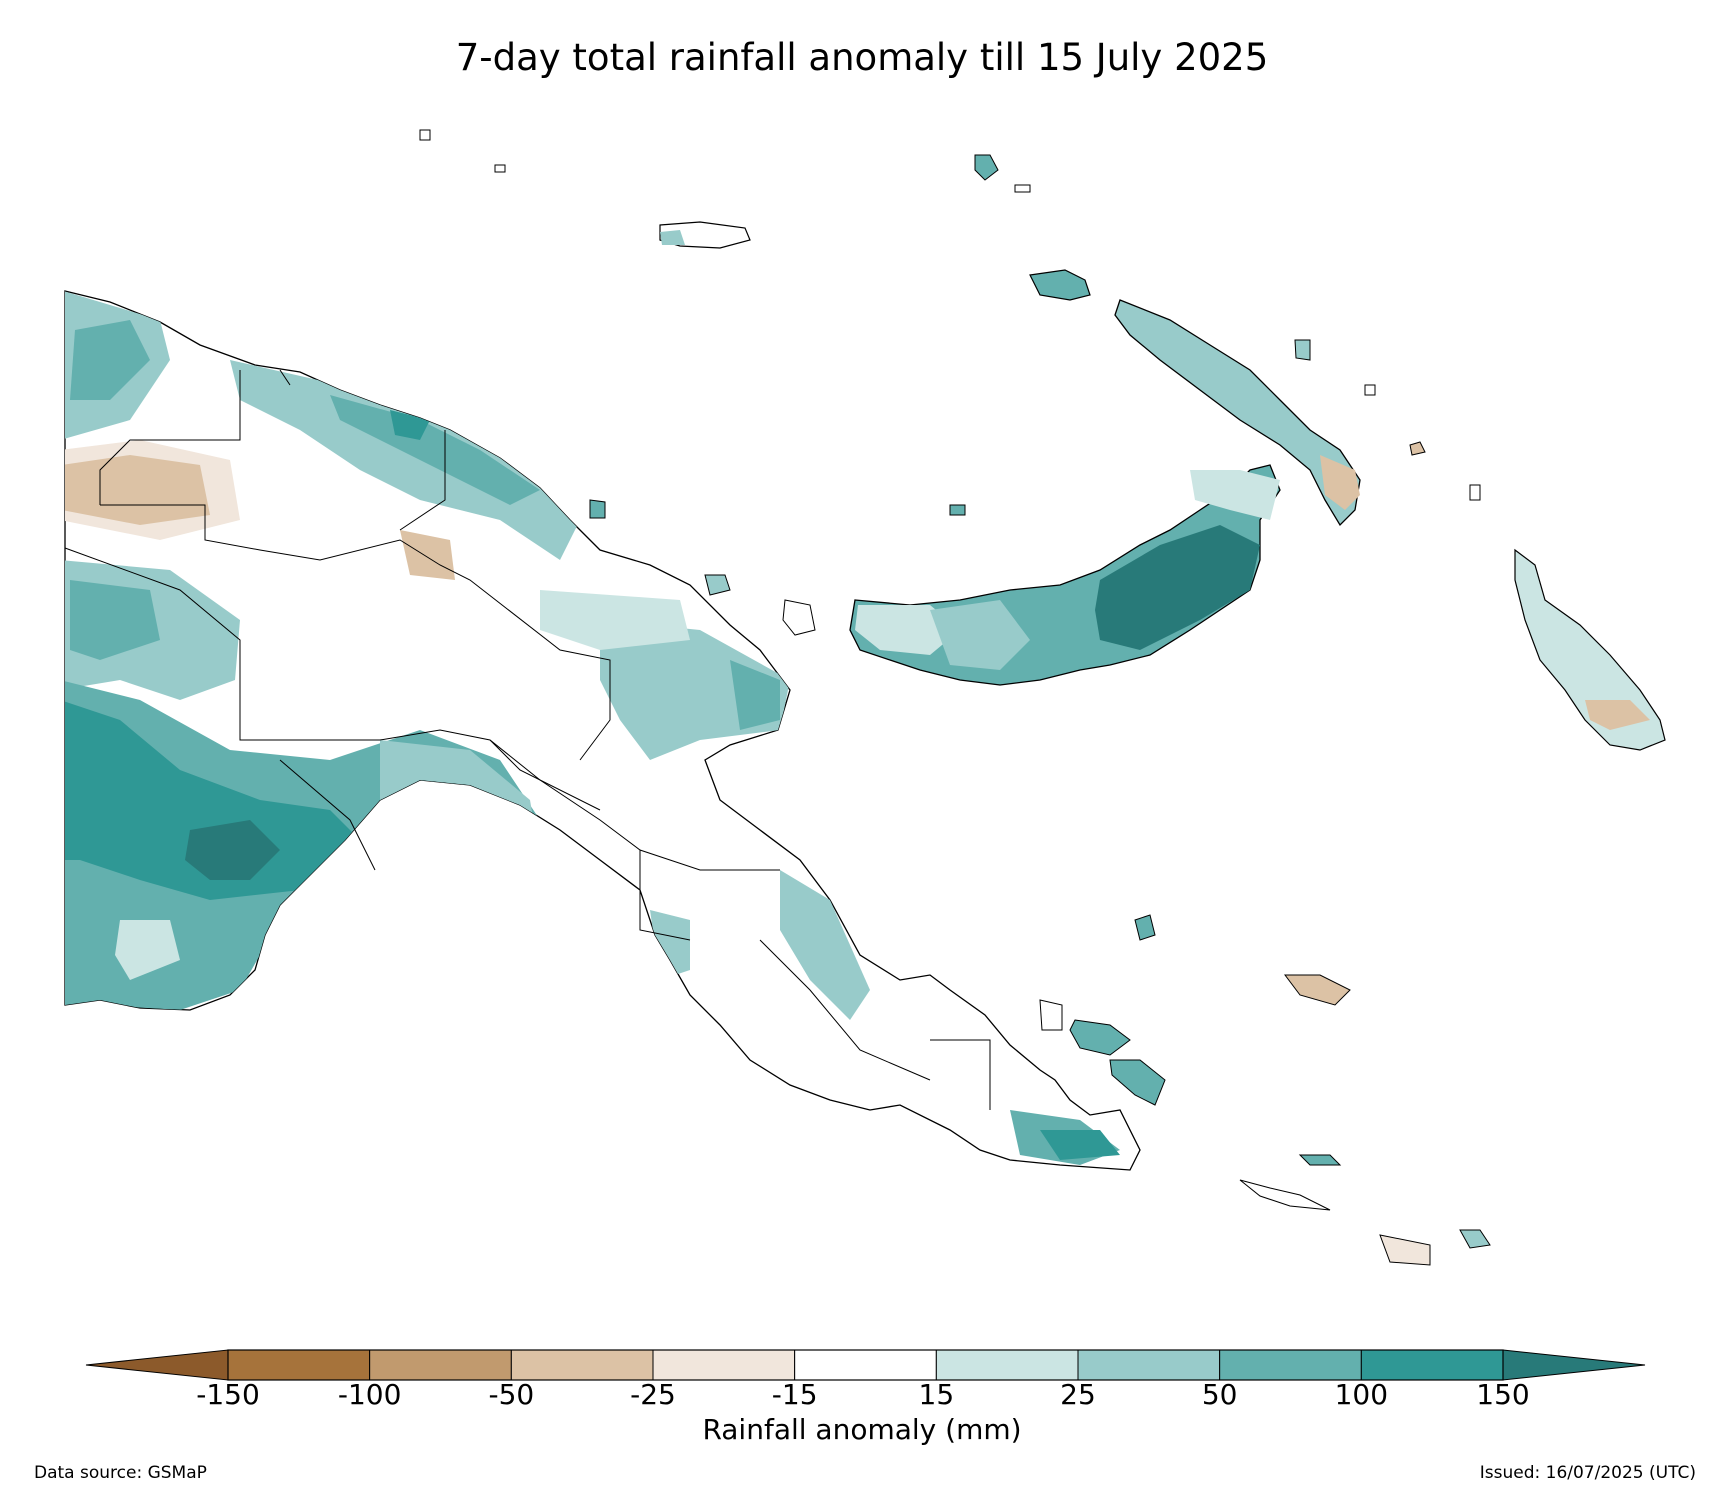 The height and width of the screenshot is (1494, 1724). I want to click on small-island-goodenough, so click(1145, 927).